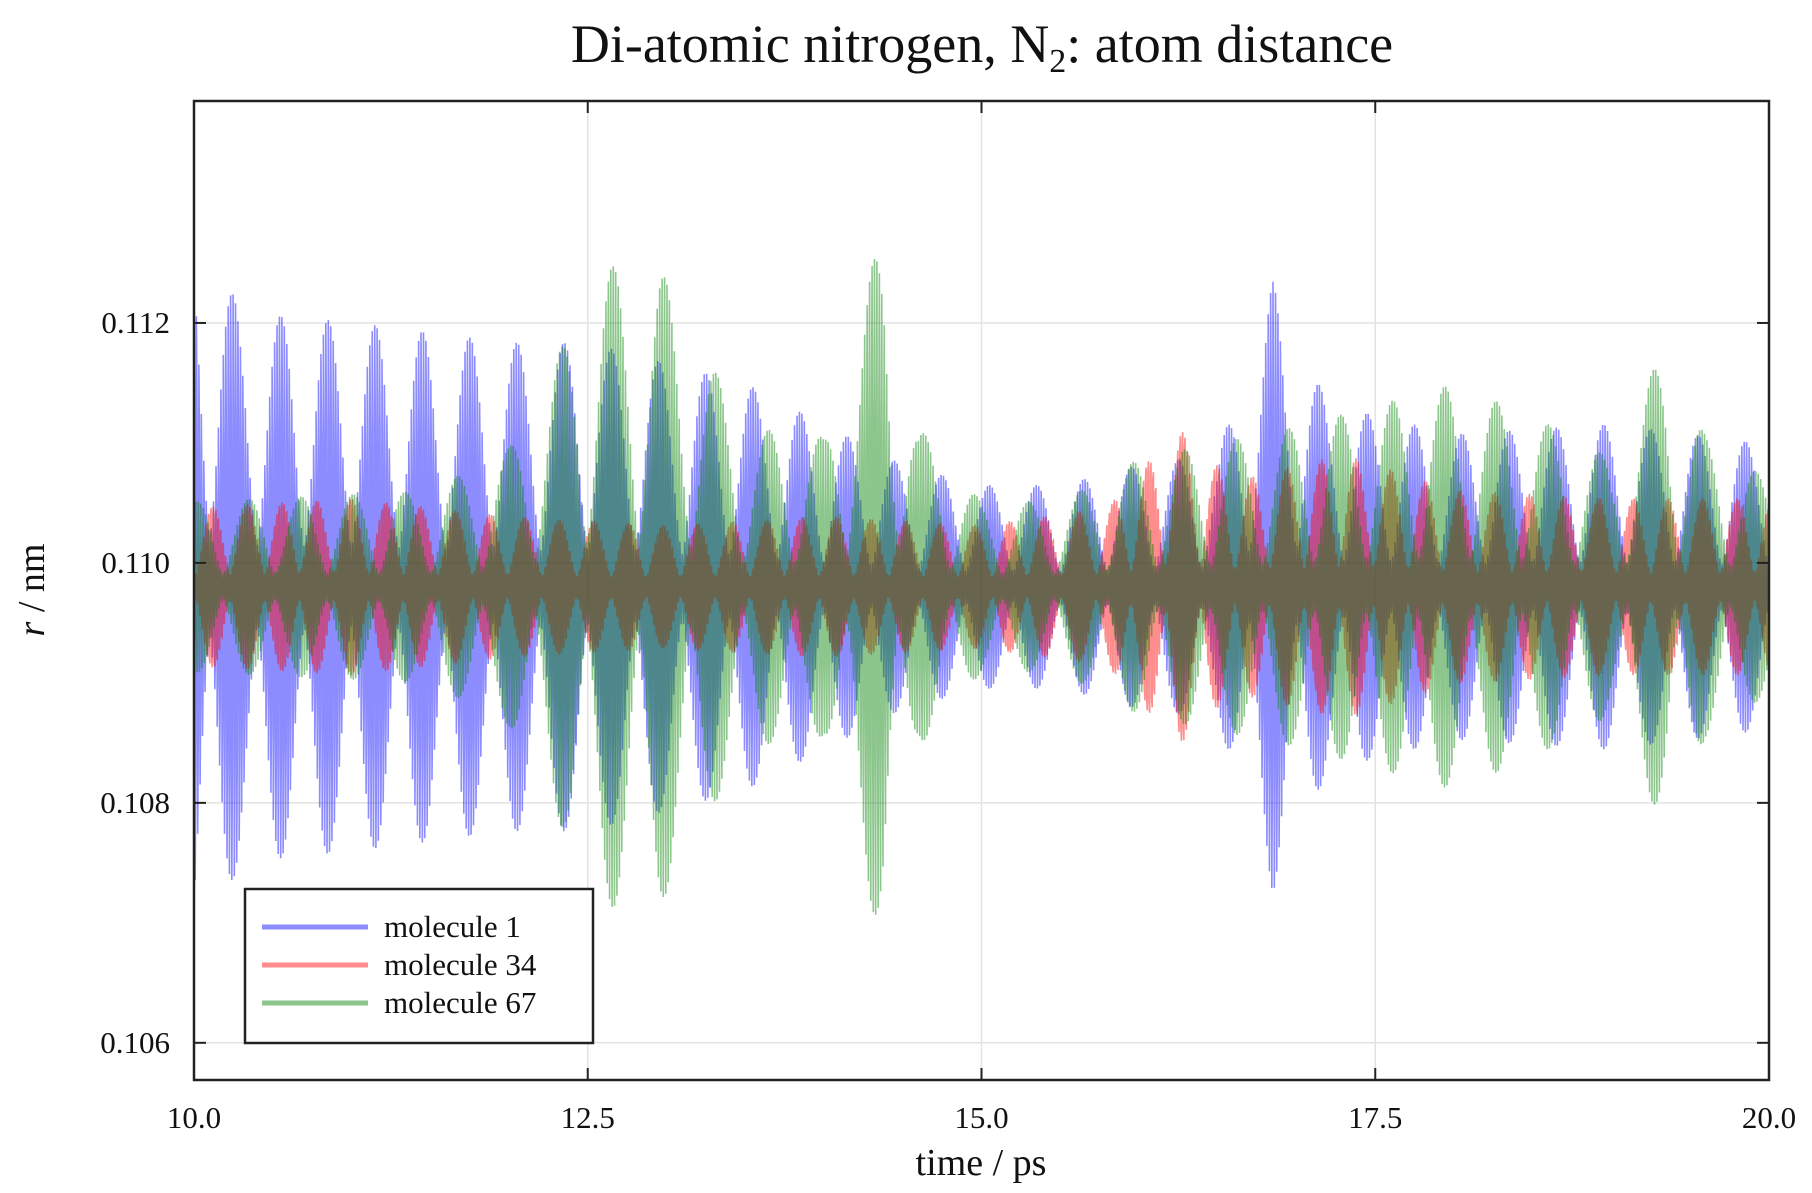 Image resolution: width=1812 pixels, height=1193 pixels. I want to click on legend-box, so click(419, 966).